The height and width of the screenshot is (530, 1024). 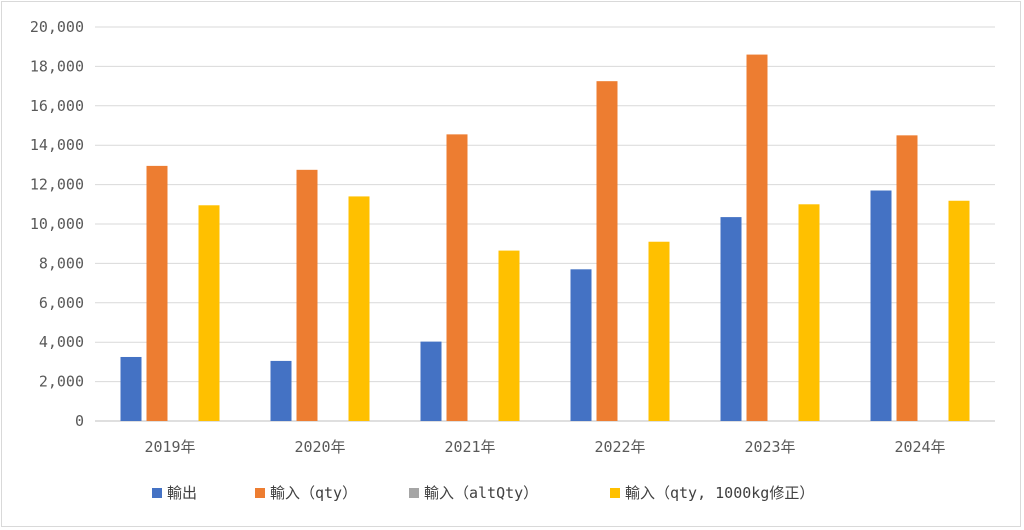 I want to click on x-tick-label: 2024年, so click(x=919, y=447).